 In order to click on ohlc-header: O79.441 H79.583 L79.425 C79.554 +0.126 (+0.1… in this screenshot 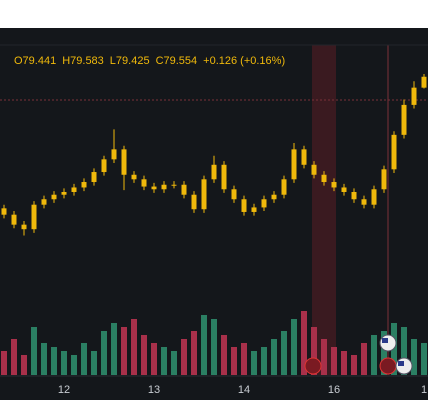, I will do `click(149, 61)`.